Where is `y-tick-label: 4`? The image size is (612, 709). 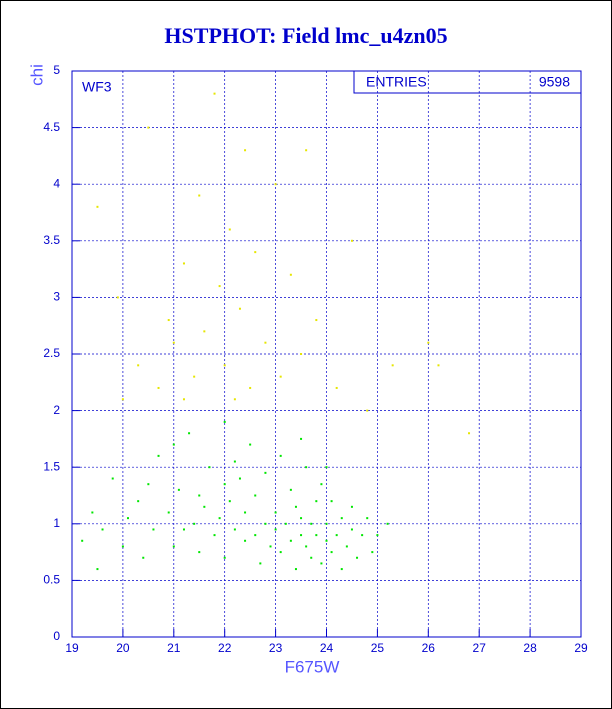 y-tick-label: 4 is located at coordinates (56, 183).